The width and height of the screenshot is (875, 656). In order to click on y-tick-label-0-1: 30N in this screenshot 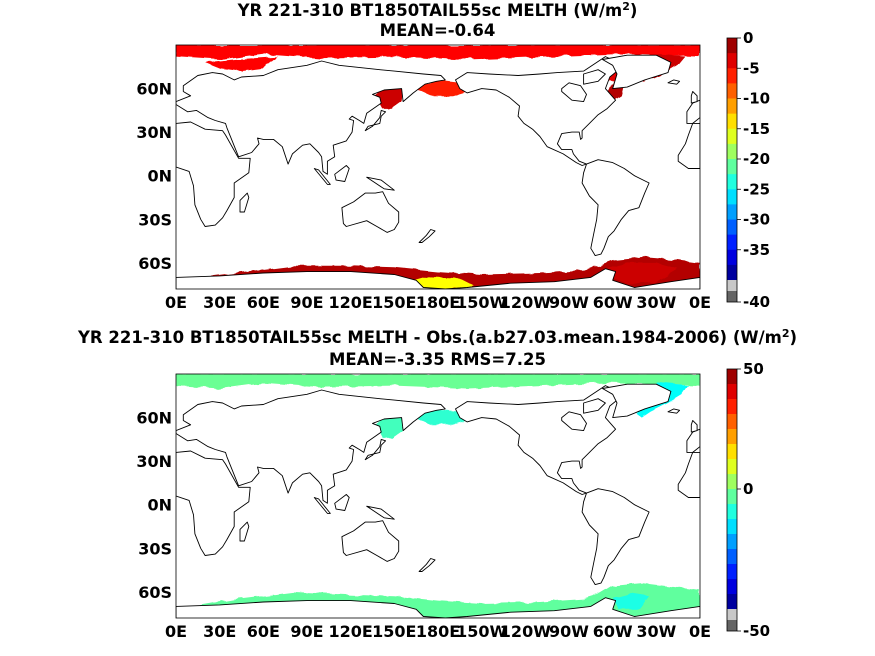, I will do `click(154, 132)`.